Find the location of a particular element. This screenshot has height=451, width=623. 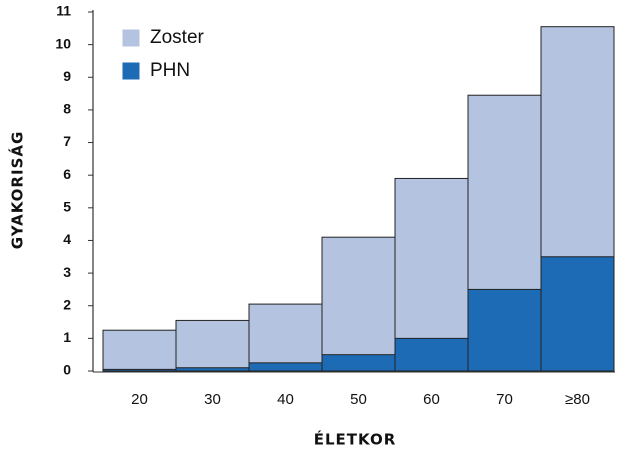

y-tick-label: 3 is located at coordinates (67, 272).